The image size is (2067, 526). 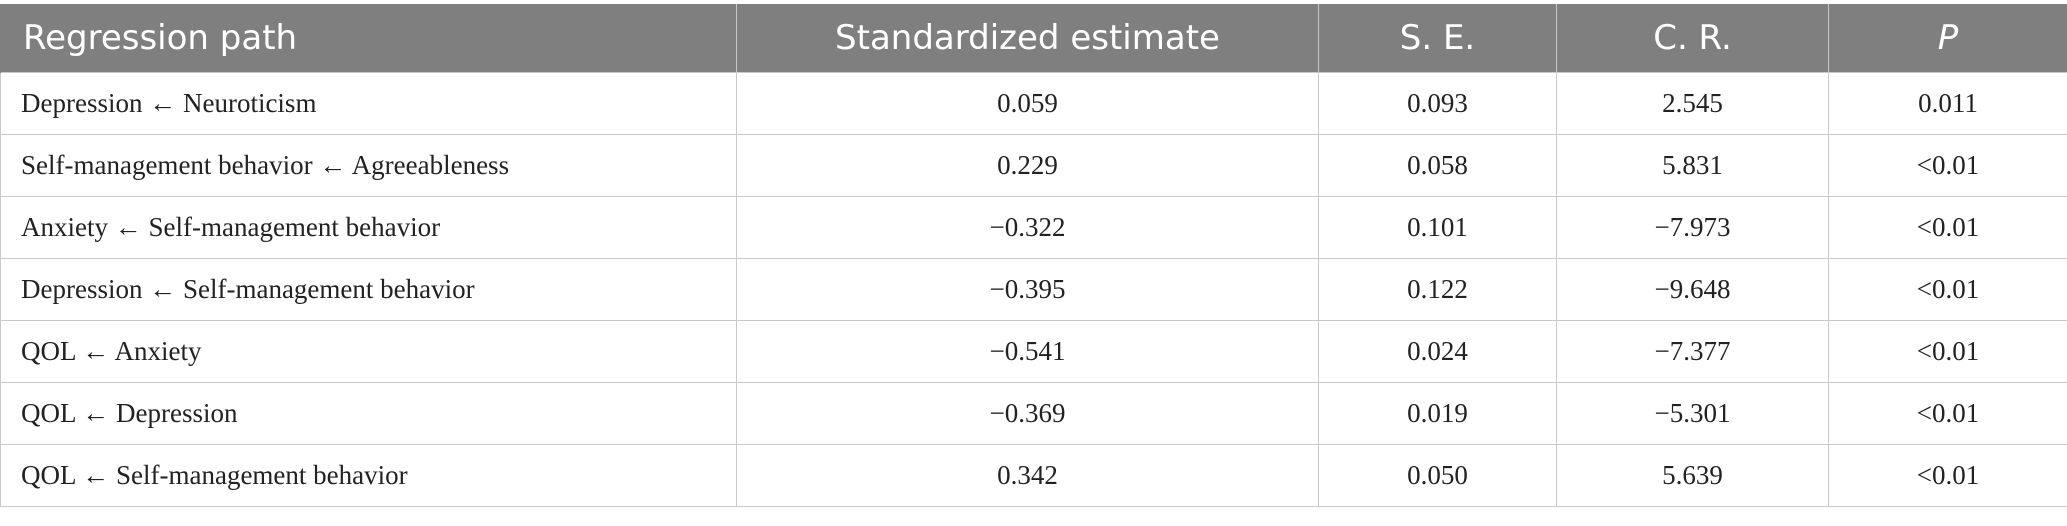 What do you see at coordinates (1947, 103) in the screenshot?
I see `cell-p-value: 0.011` at bounding box center [1947, 103].